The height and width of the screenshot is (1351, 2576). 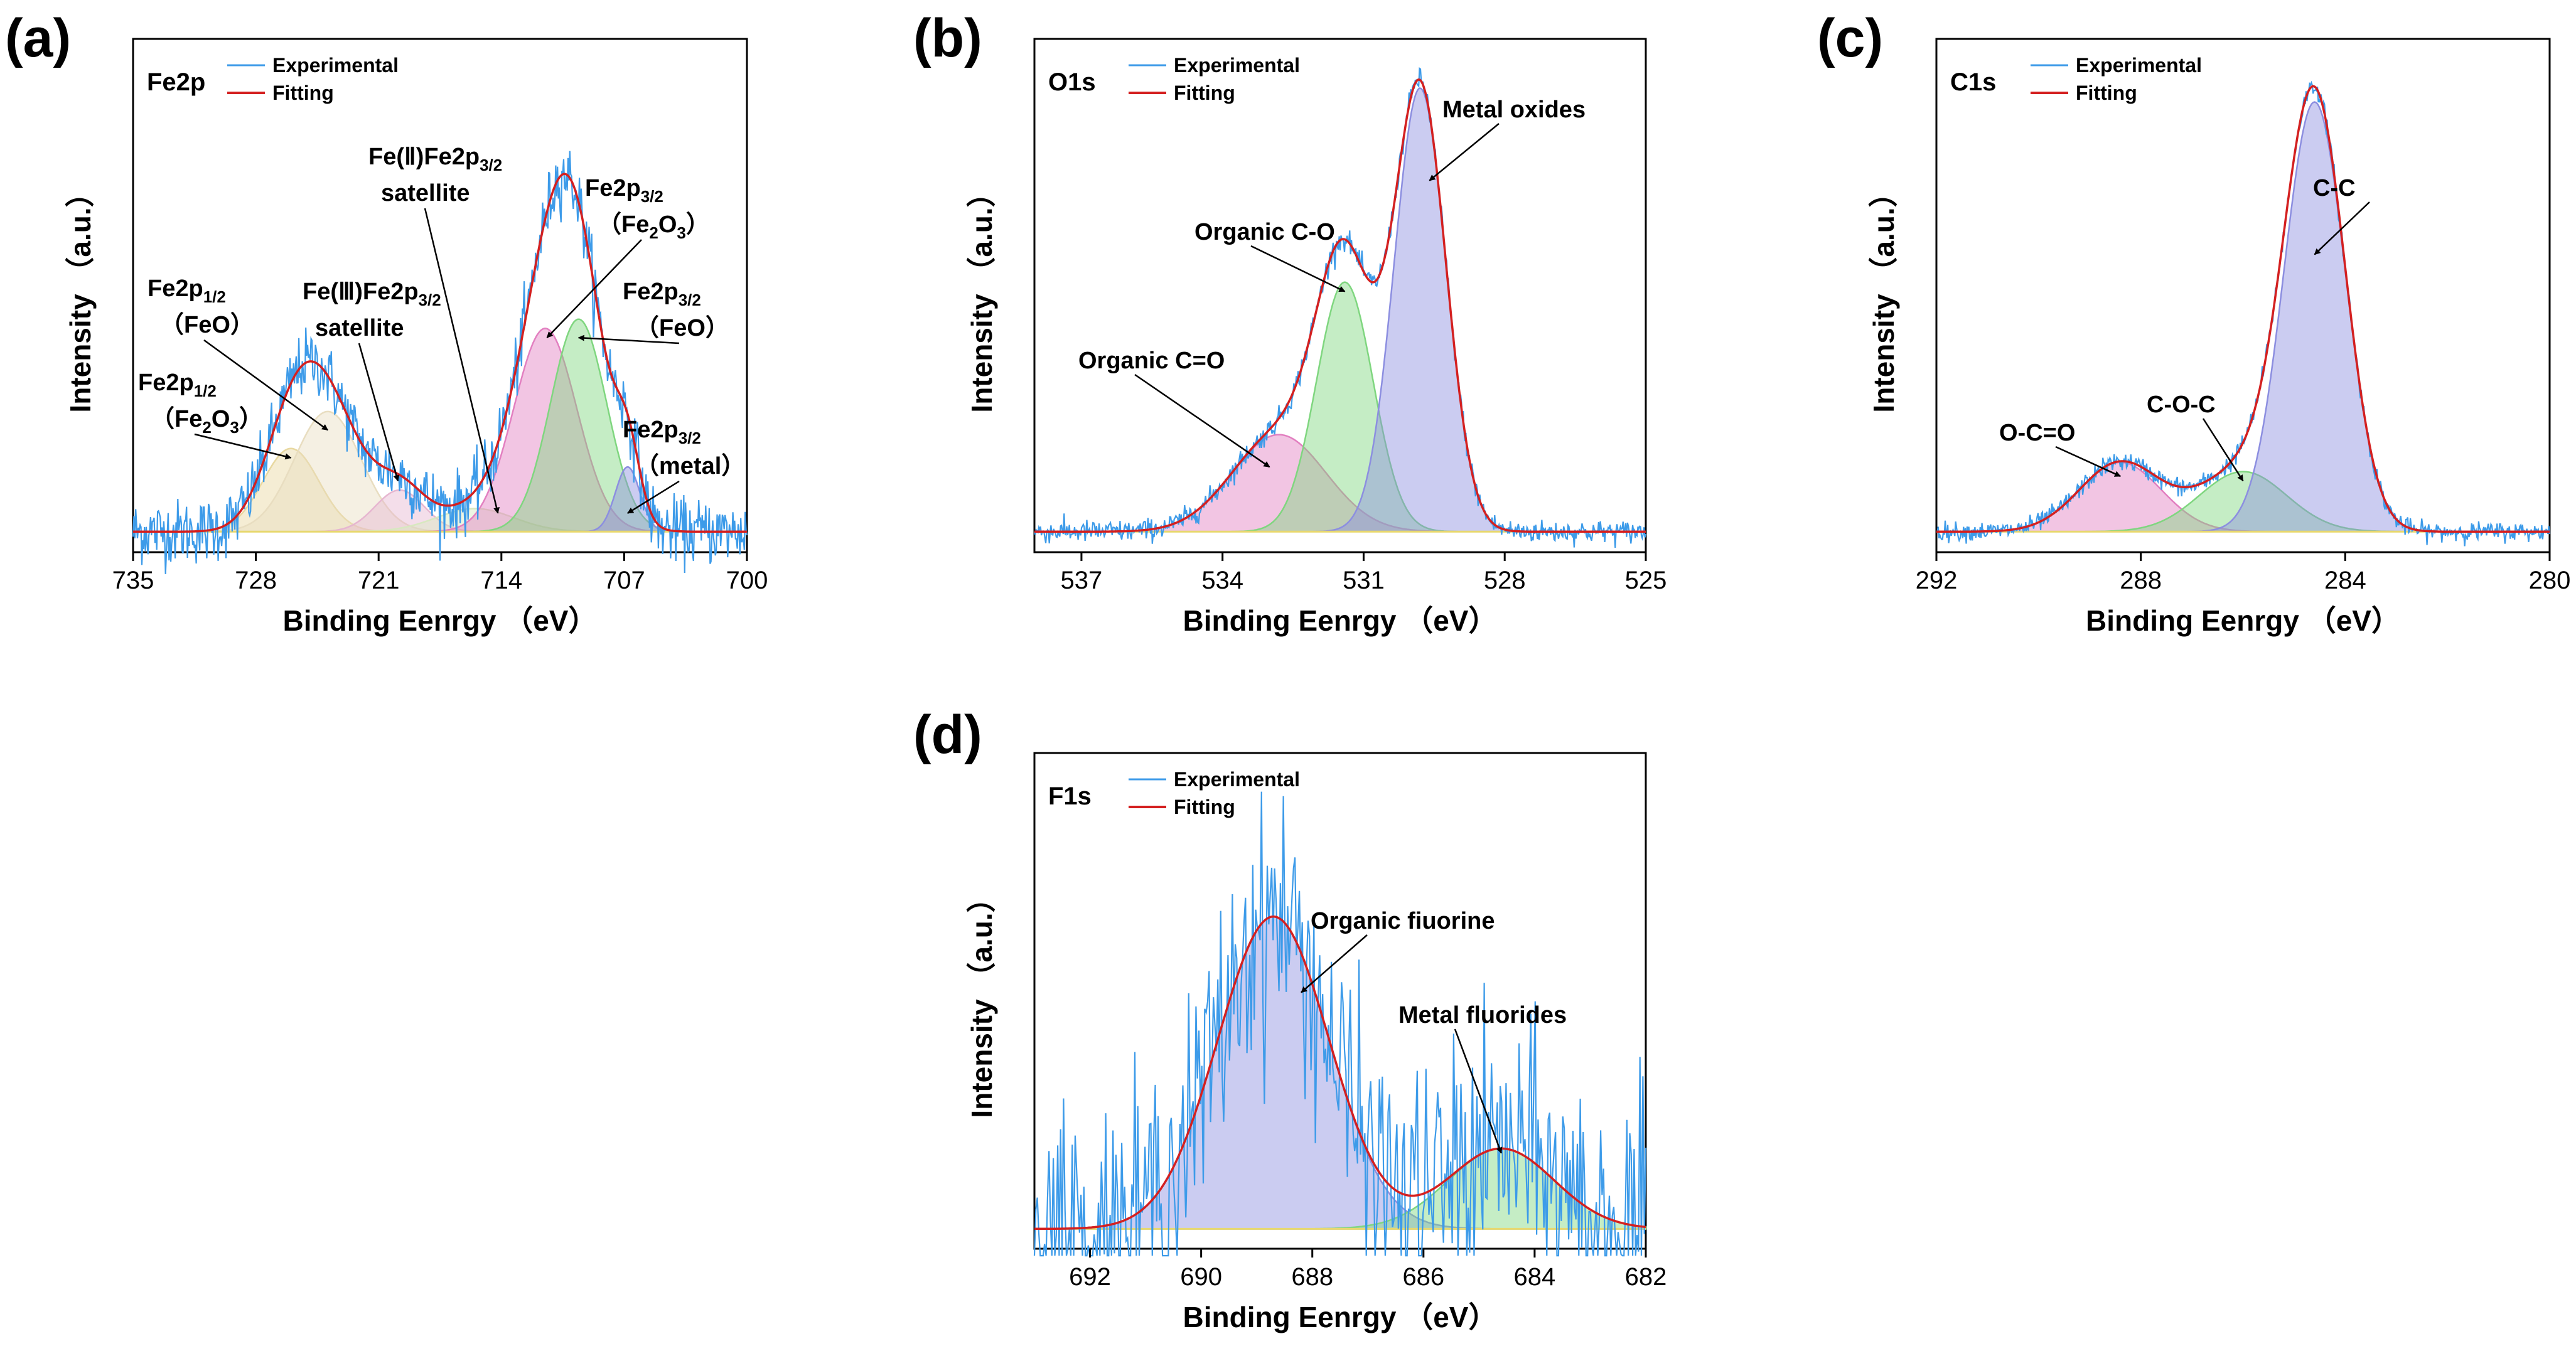 I want to click on plot-frame-c, so click(x=2243, y=295).